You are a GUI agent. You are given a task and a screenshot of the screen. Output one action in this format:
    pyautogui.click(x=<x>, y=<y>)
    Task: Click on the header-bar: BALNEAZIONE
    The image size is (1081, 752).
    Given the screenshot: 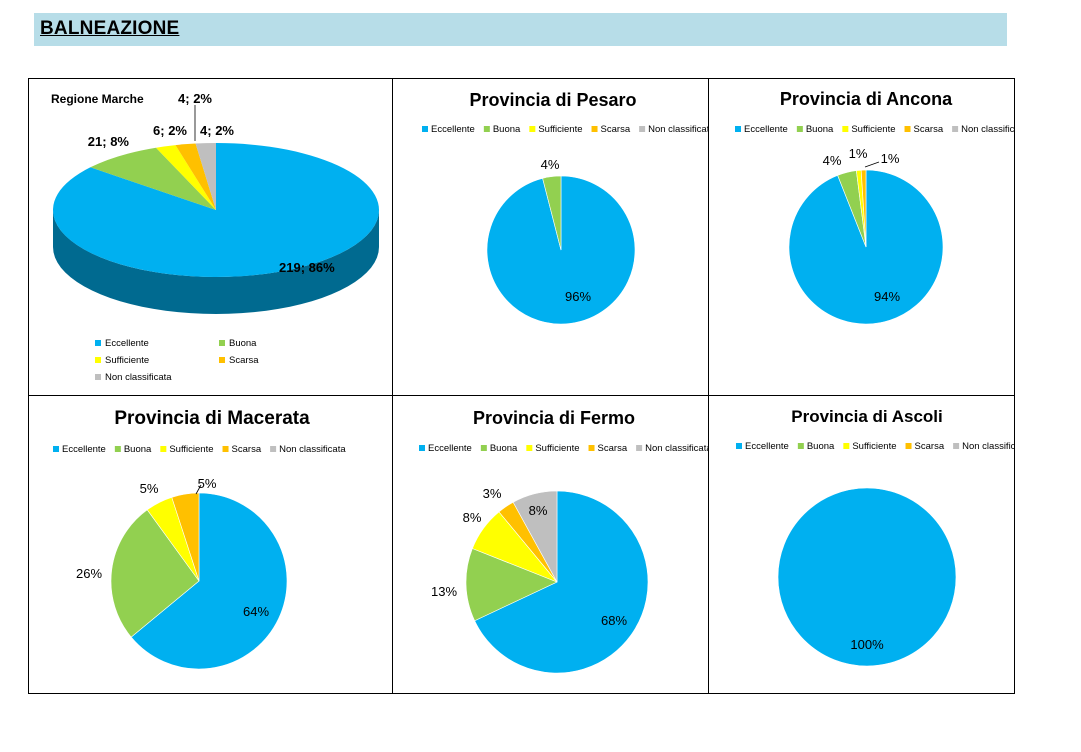 What is the action you would take?
    pyautogui.click(x=520, y=29)
    